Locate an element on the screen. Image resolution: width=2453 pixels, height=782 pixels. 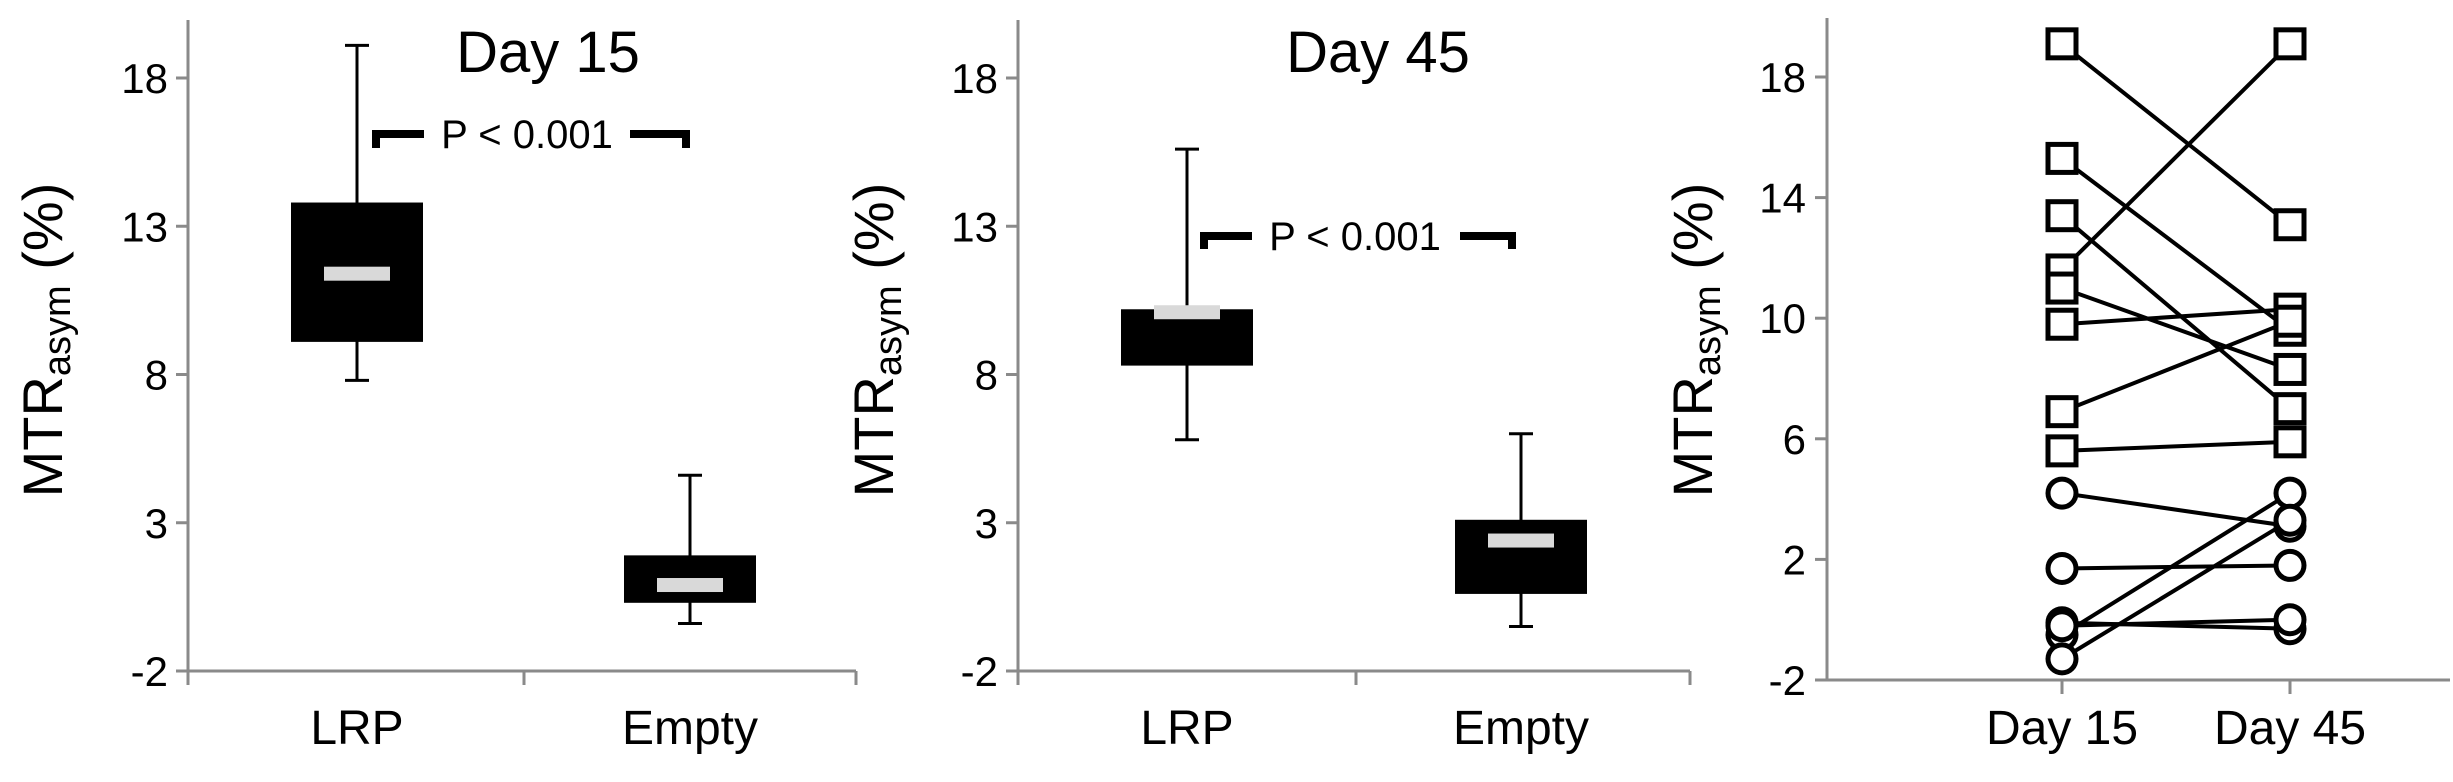
panel-day45-y-tick-label: 13 is located at coordinates (974, 226).